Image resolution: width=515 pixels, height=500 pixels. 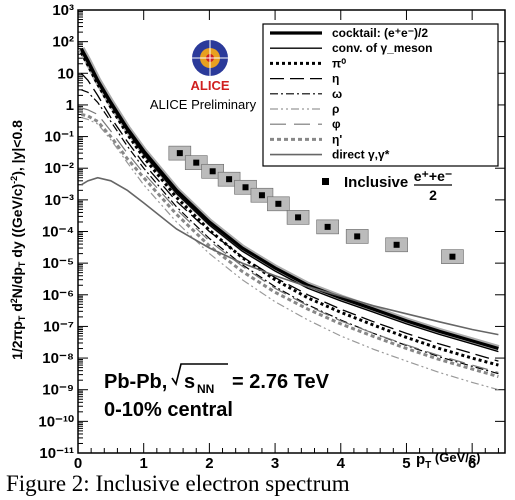 I want to click on legend-label: direct γ,γ*, so click(x=361, y=155).